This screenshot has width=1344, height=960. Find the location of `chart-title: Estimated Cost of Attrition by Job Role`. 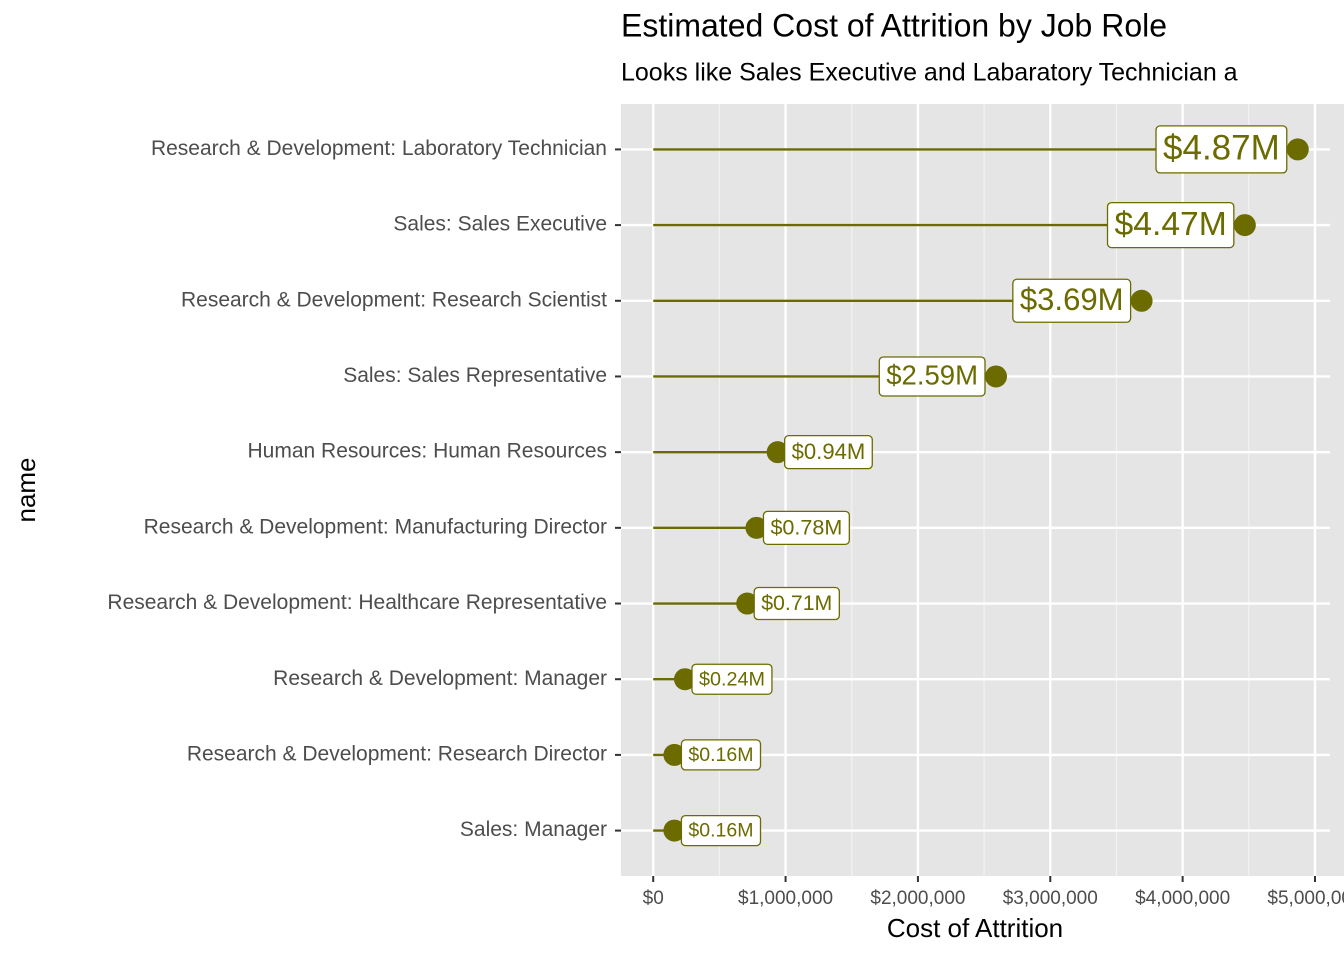

chart-title: Estimated Cost of Attrition by Job Role is located at coordinates (894, 25).